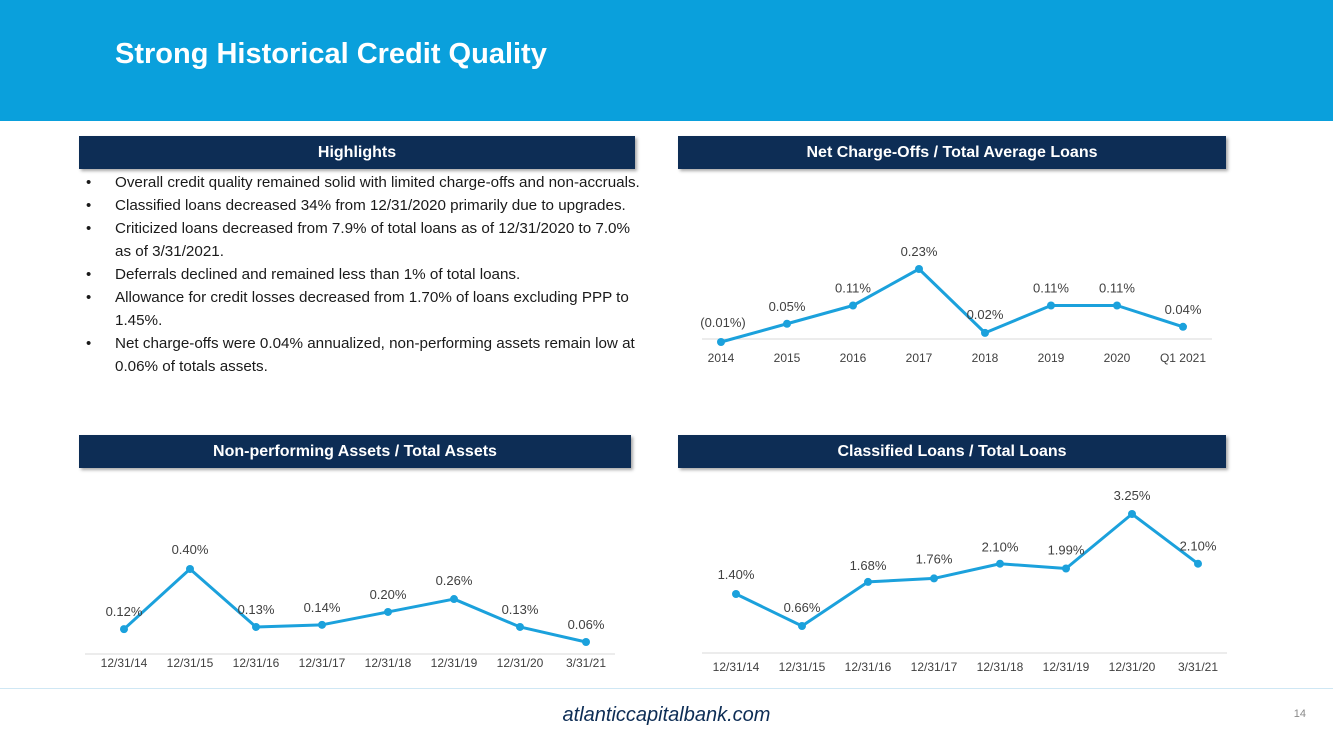 The width and height of the screenshot is (1333, 750). I want to click on nco-chart-header: Net Charge-Offs / Total Average Loans, so click(952, 152).